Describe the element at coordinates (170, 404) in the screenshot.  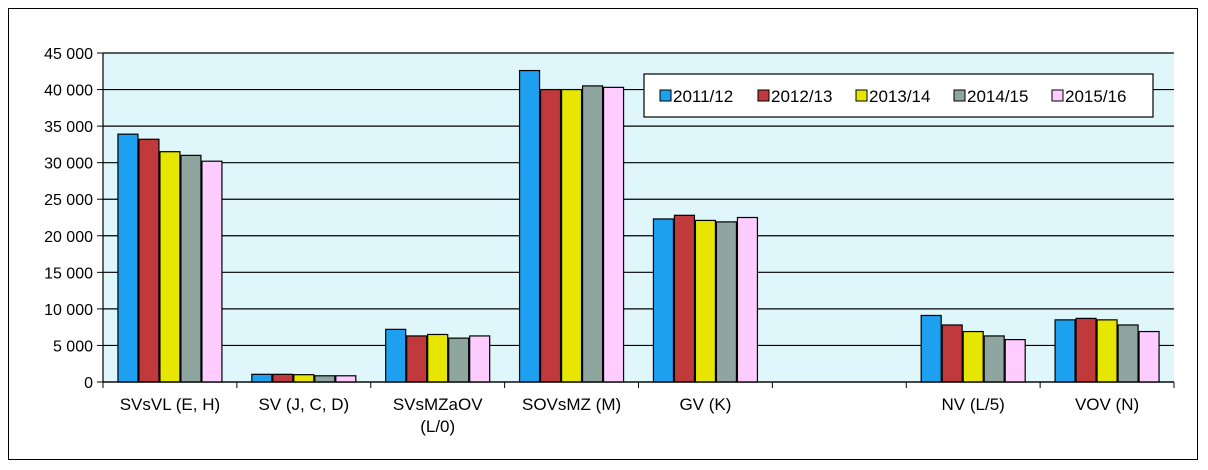
I see `category-label: SVsVL (E, H)` at that location.